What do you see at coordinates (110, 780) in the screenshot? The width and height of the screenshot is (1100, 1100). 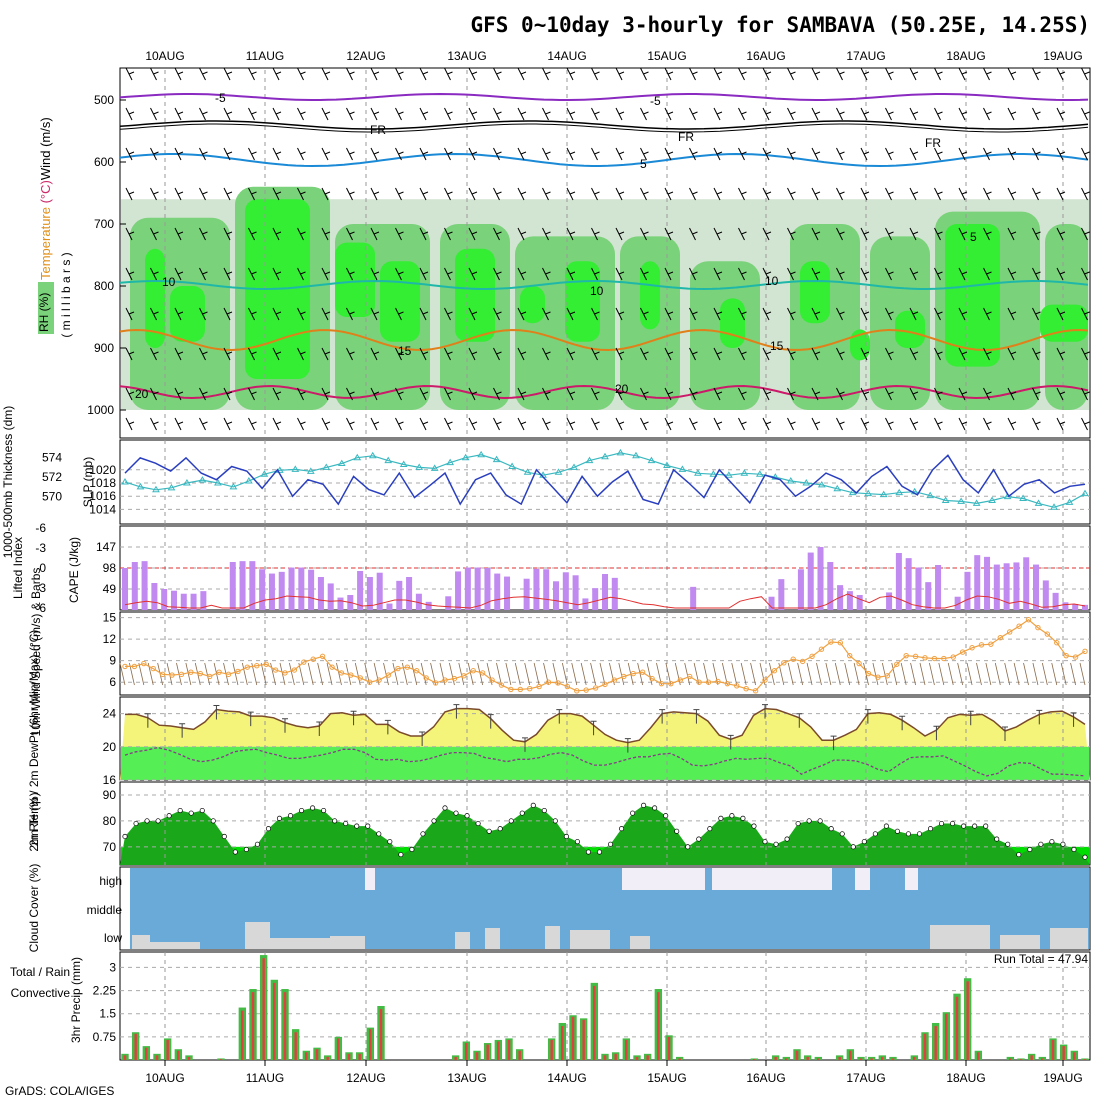 I see `temp-tick-label: 16` at bounding box center [110, 780].